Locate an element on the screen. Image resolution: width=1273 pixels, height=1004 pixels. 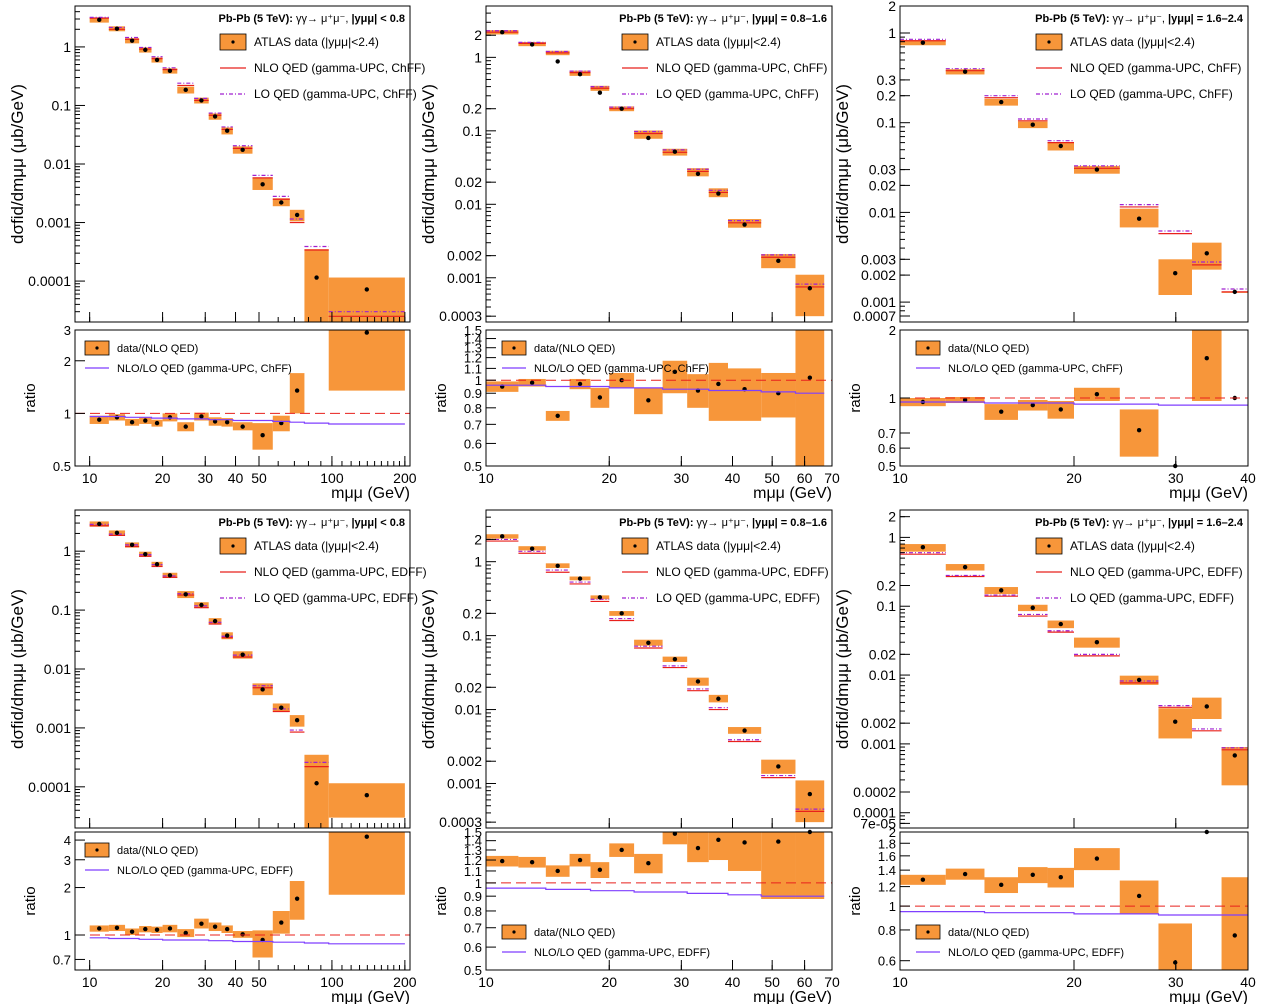
y-tick-label: 0.03 is located at coordinates (882, 170).